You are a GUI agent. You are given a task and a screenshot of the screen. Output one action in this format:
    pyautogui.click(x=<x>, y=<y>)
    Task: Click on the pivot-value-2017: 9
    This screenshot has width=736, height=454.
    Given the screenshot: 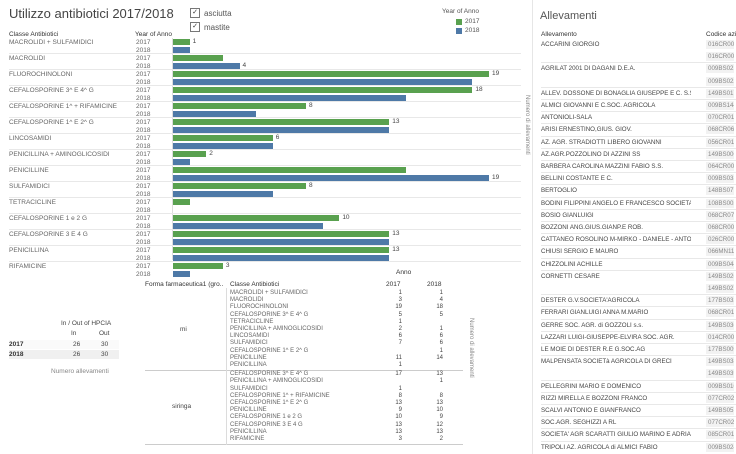 What is the action you would take?
    pyautogui.click(x=400, y=410)
    